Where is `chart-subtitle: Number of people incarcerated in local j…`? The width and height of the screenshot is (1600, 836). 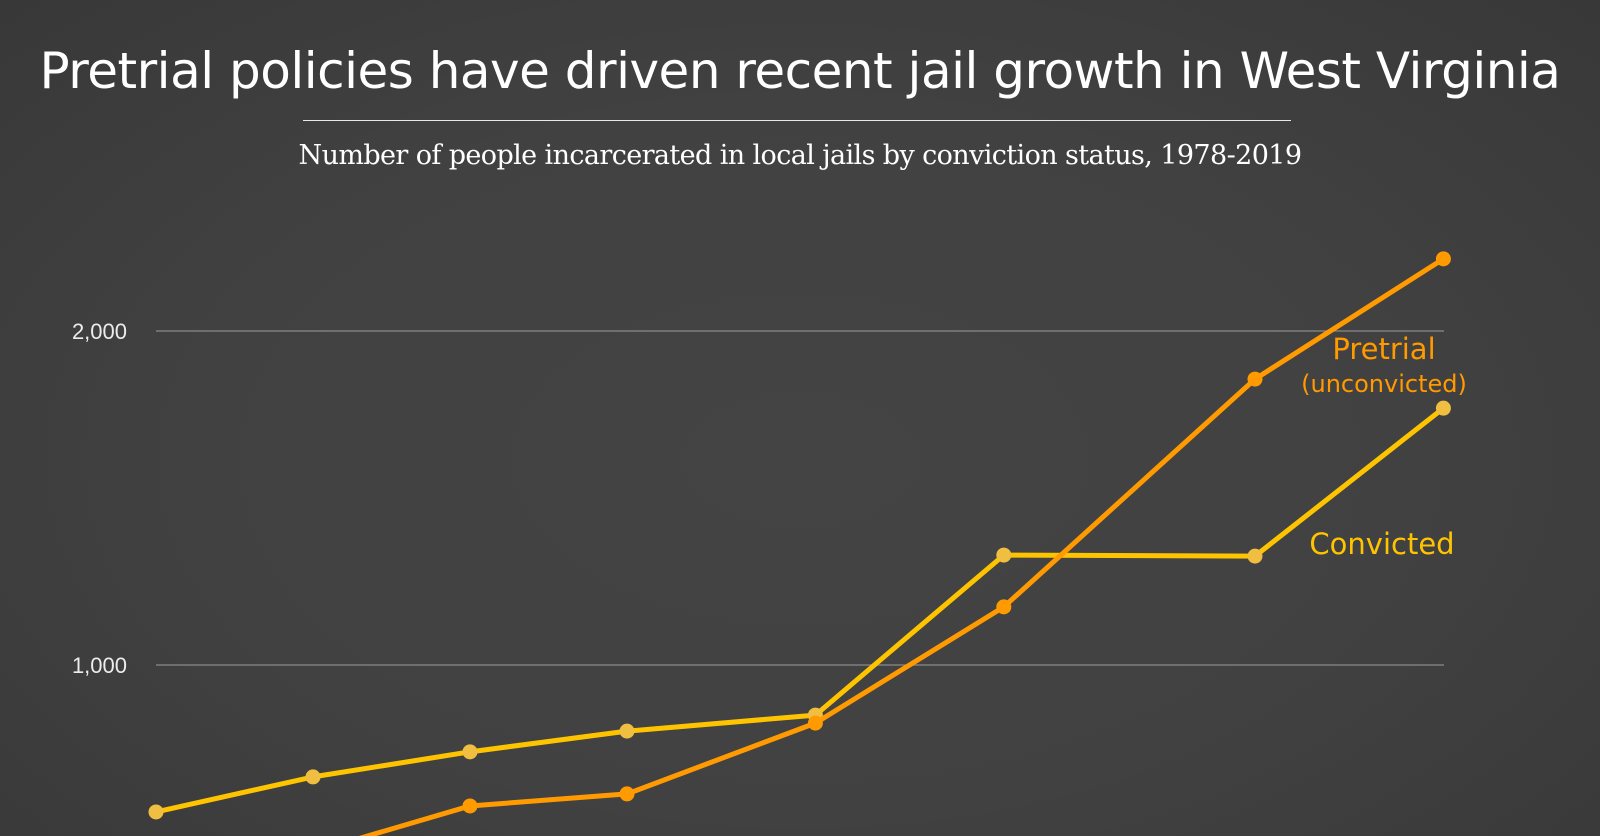
chart-subtitle: Number of people incarcerated in local j… is located at coordinates (800, 155).